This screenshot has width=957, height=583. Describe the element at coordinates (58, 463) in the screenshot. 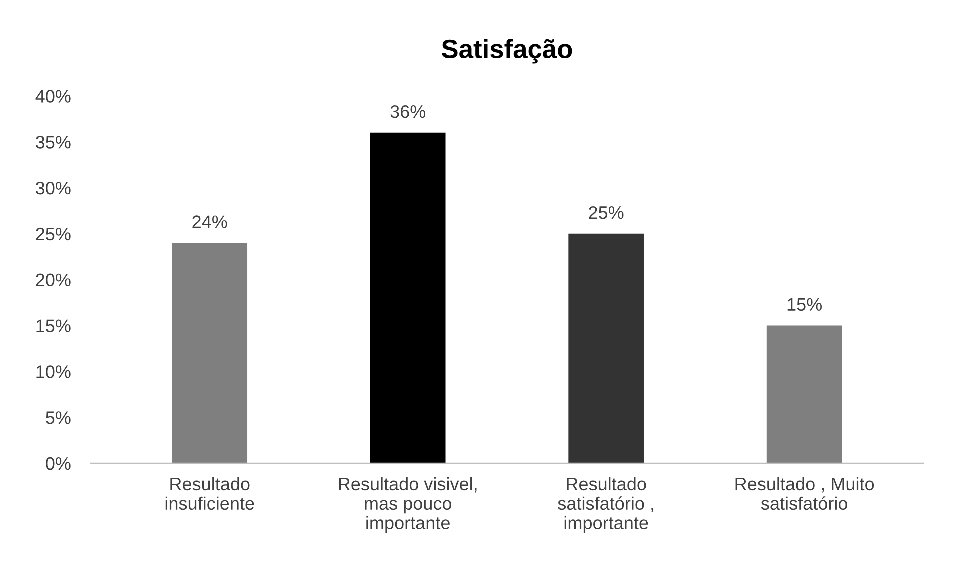

I see `y-tick-label: 0%` at that location.